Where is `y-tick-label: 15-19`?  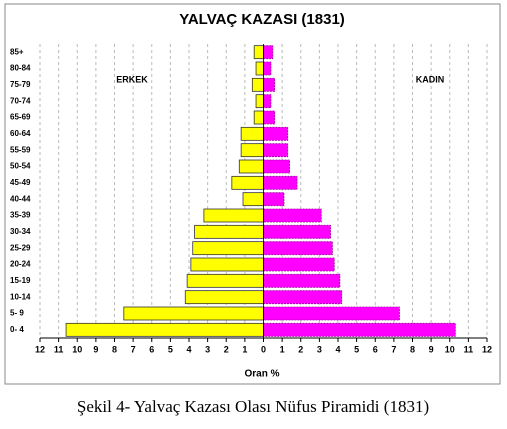
y-tick-label: 15-19 is located at coordinates (20, 280).